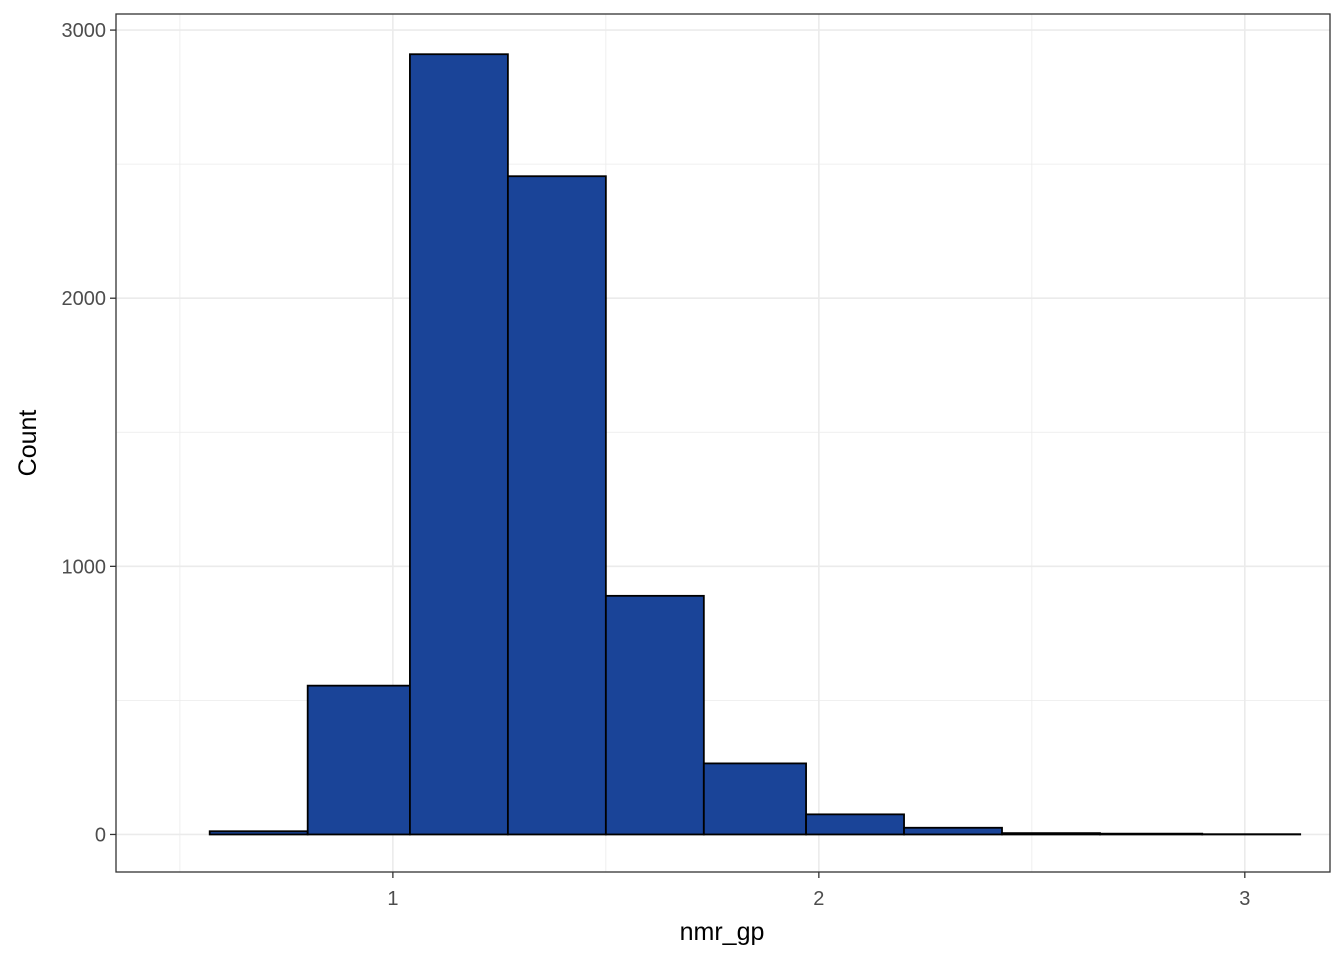 Image resolution: width=1344 pixels, height=960 pixels. Describe the element at coordinates (84, 567) in the screenshot. I see `y-tick-label: 1000` at that location.